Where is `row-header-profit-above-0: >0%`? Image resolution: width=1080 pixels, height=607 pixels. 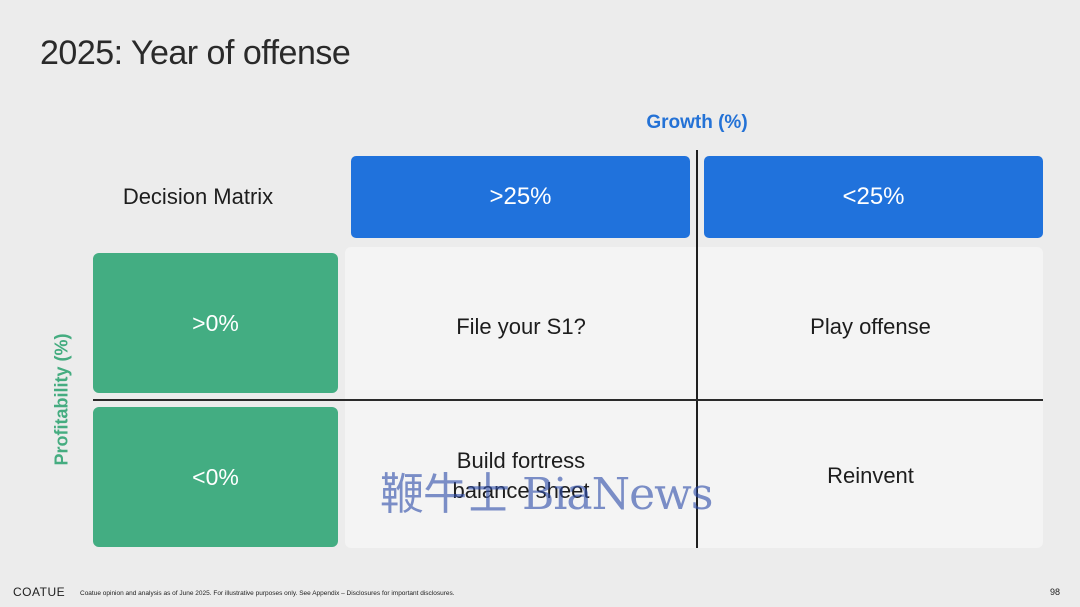
row-header-profit-above-0: >0% is located at coordinates (215, 323).